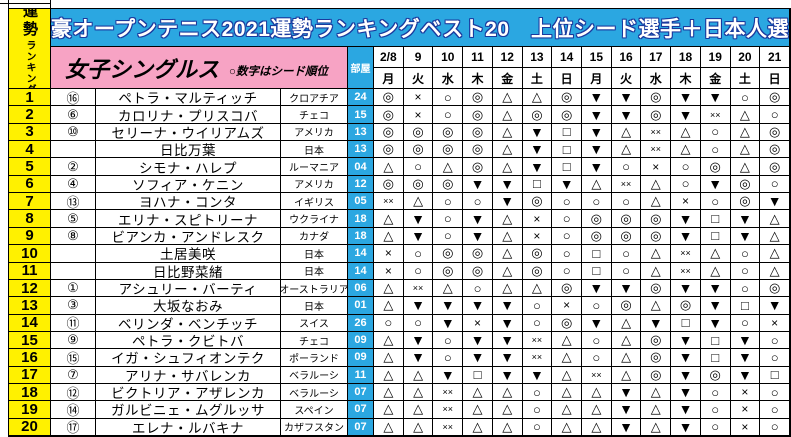 The height and width of the screenshot is (437, 791). What do you see at coordinates (188, 184) in the screenshot?
I see `player-name: ソフィア・ケニン` at bounding box center [188, 184].